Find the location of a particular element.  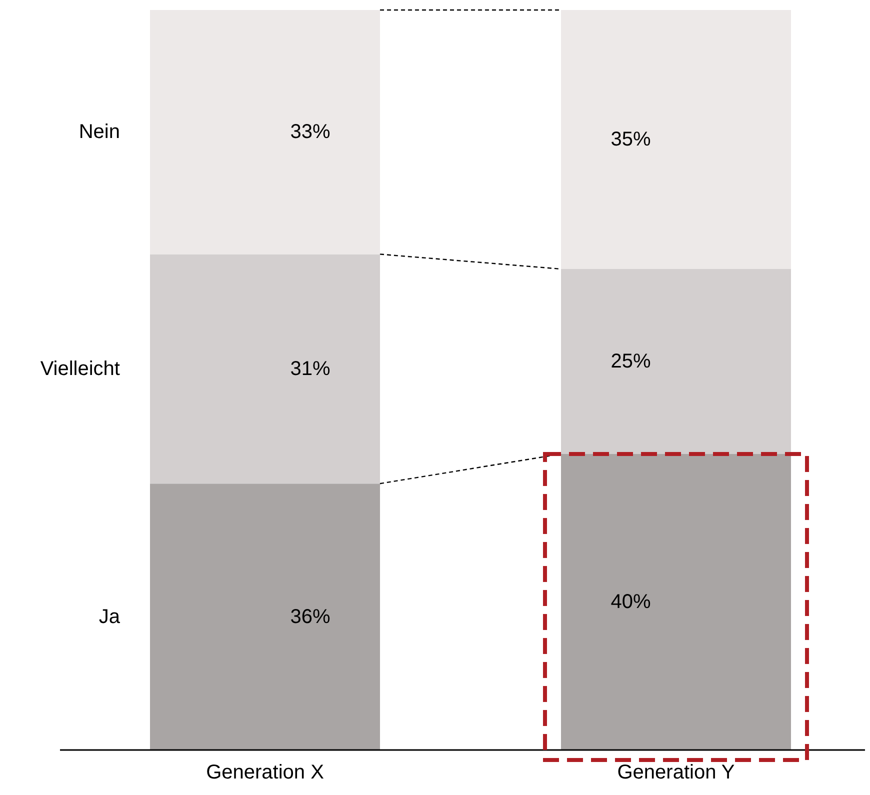

x-tick-label: Generation Y is located at coordinates (676, 773).